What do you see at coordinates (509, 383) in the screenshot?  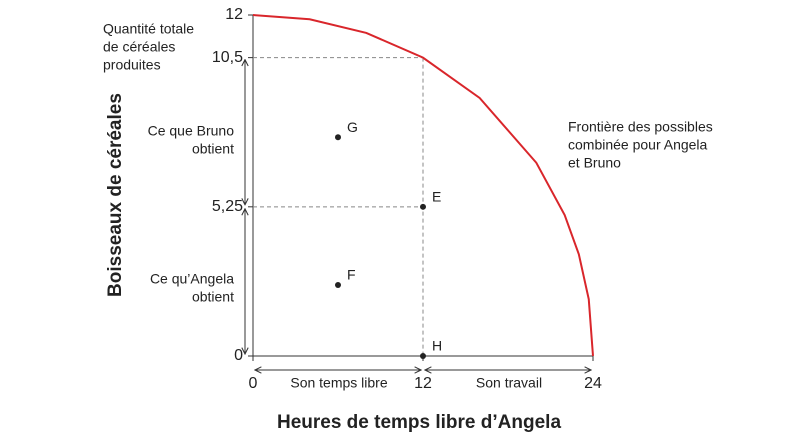 I see `annotation: Son travail` at bounding box center [509, 383].